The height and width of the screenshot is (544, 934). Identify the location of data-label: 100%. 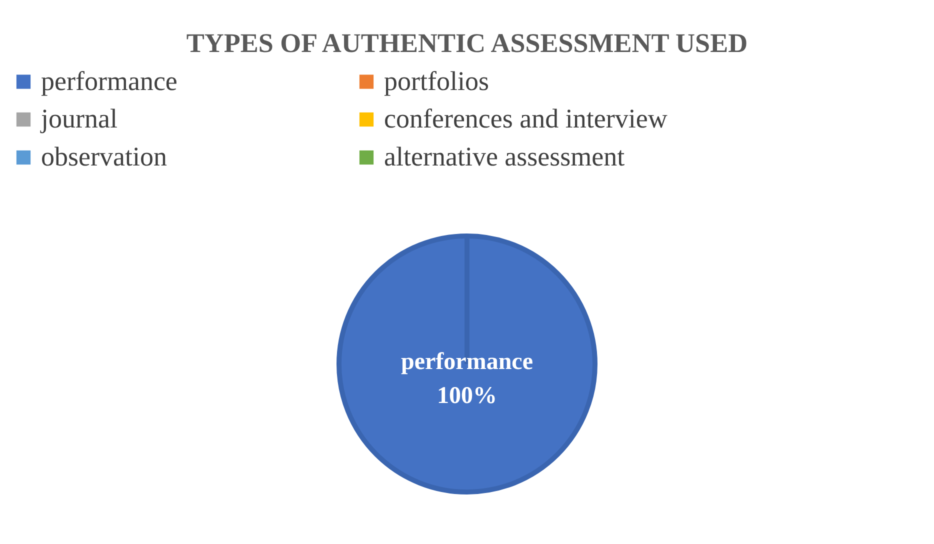
(467, 396).